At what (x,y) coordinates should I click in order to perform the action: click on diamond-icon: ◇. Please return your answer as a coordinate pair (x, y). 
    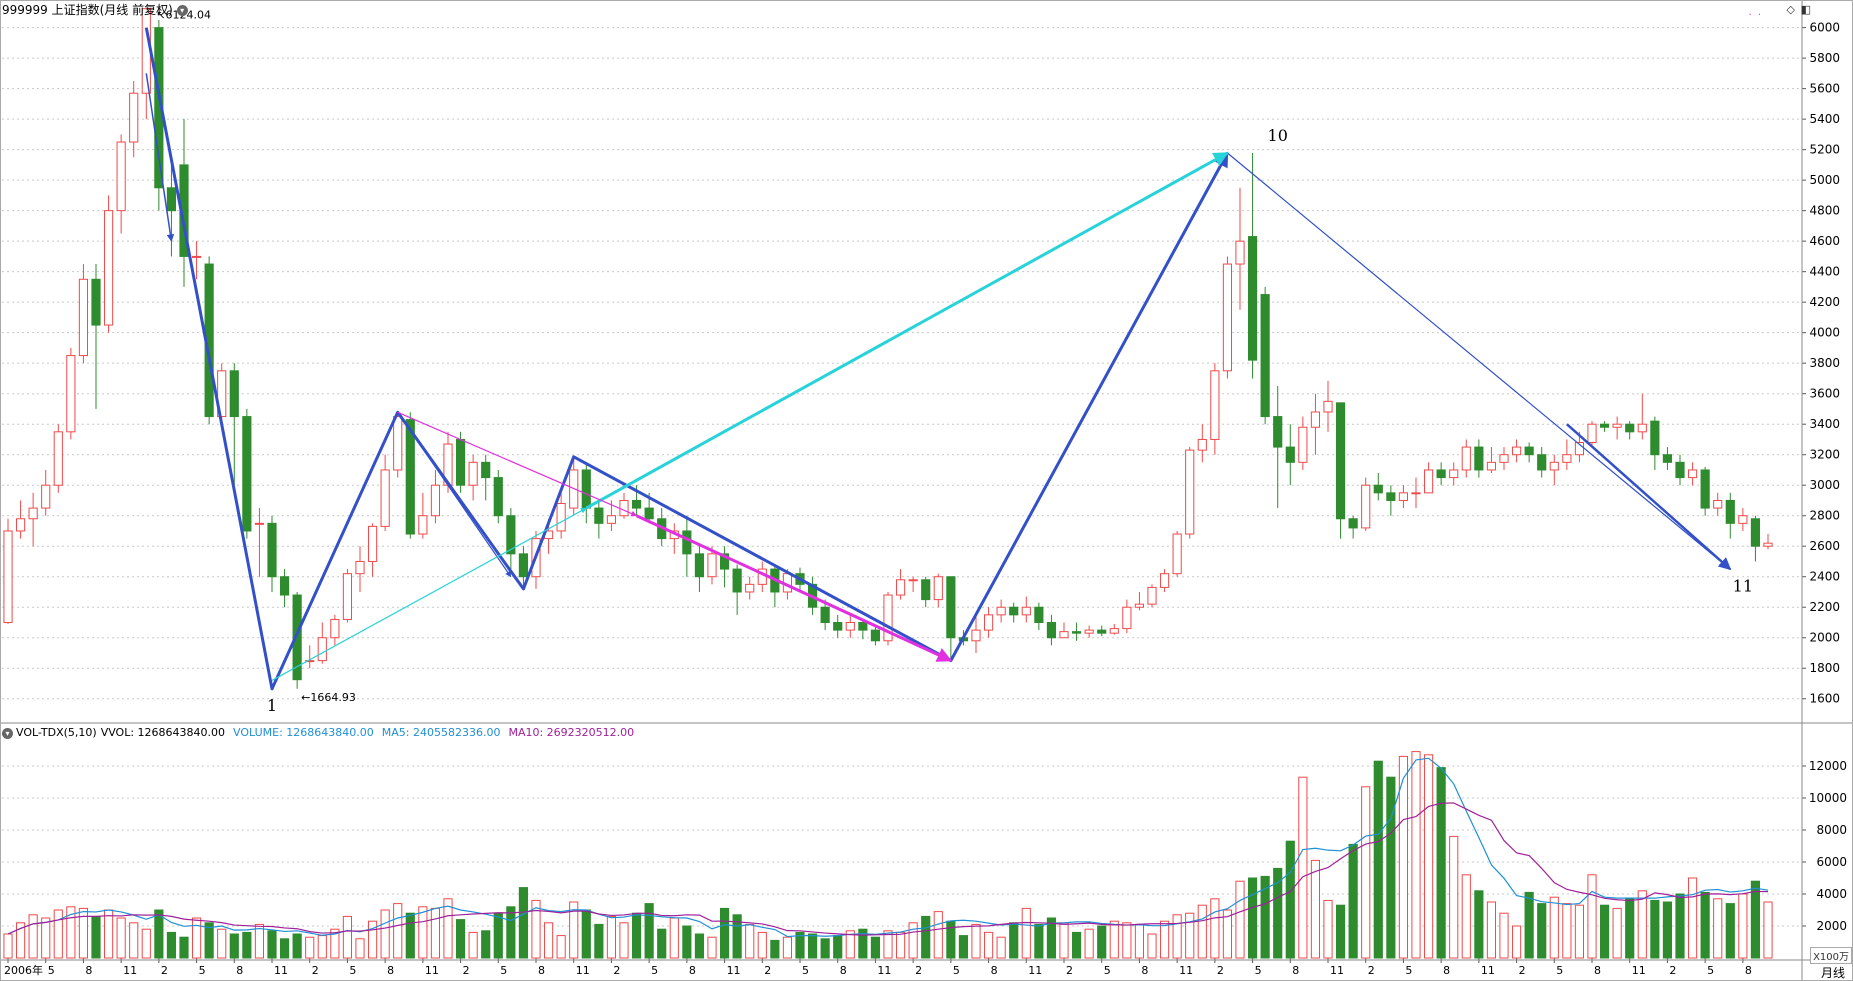
    Looking at the image, I should click on (1790, 9).